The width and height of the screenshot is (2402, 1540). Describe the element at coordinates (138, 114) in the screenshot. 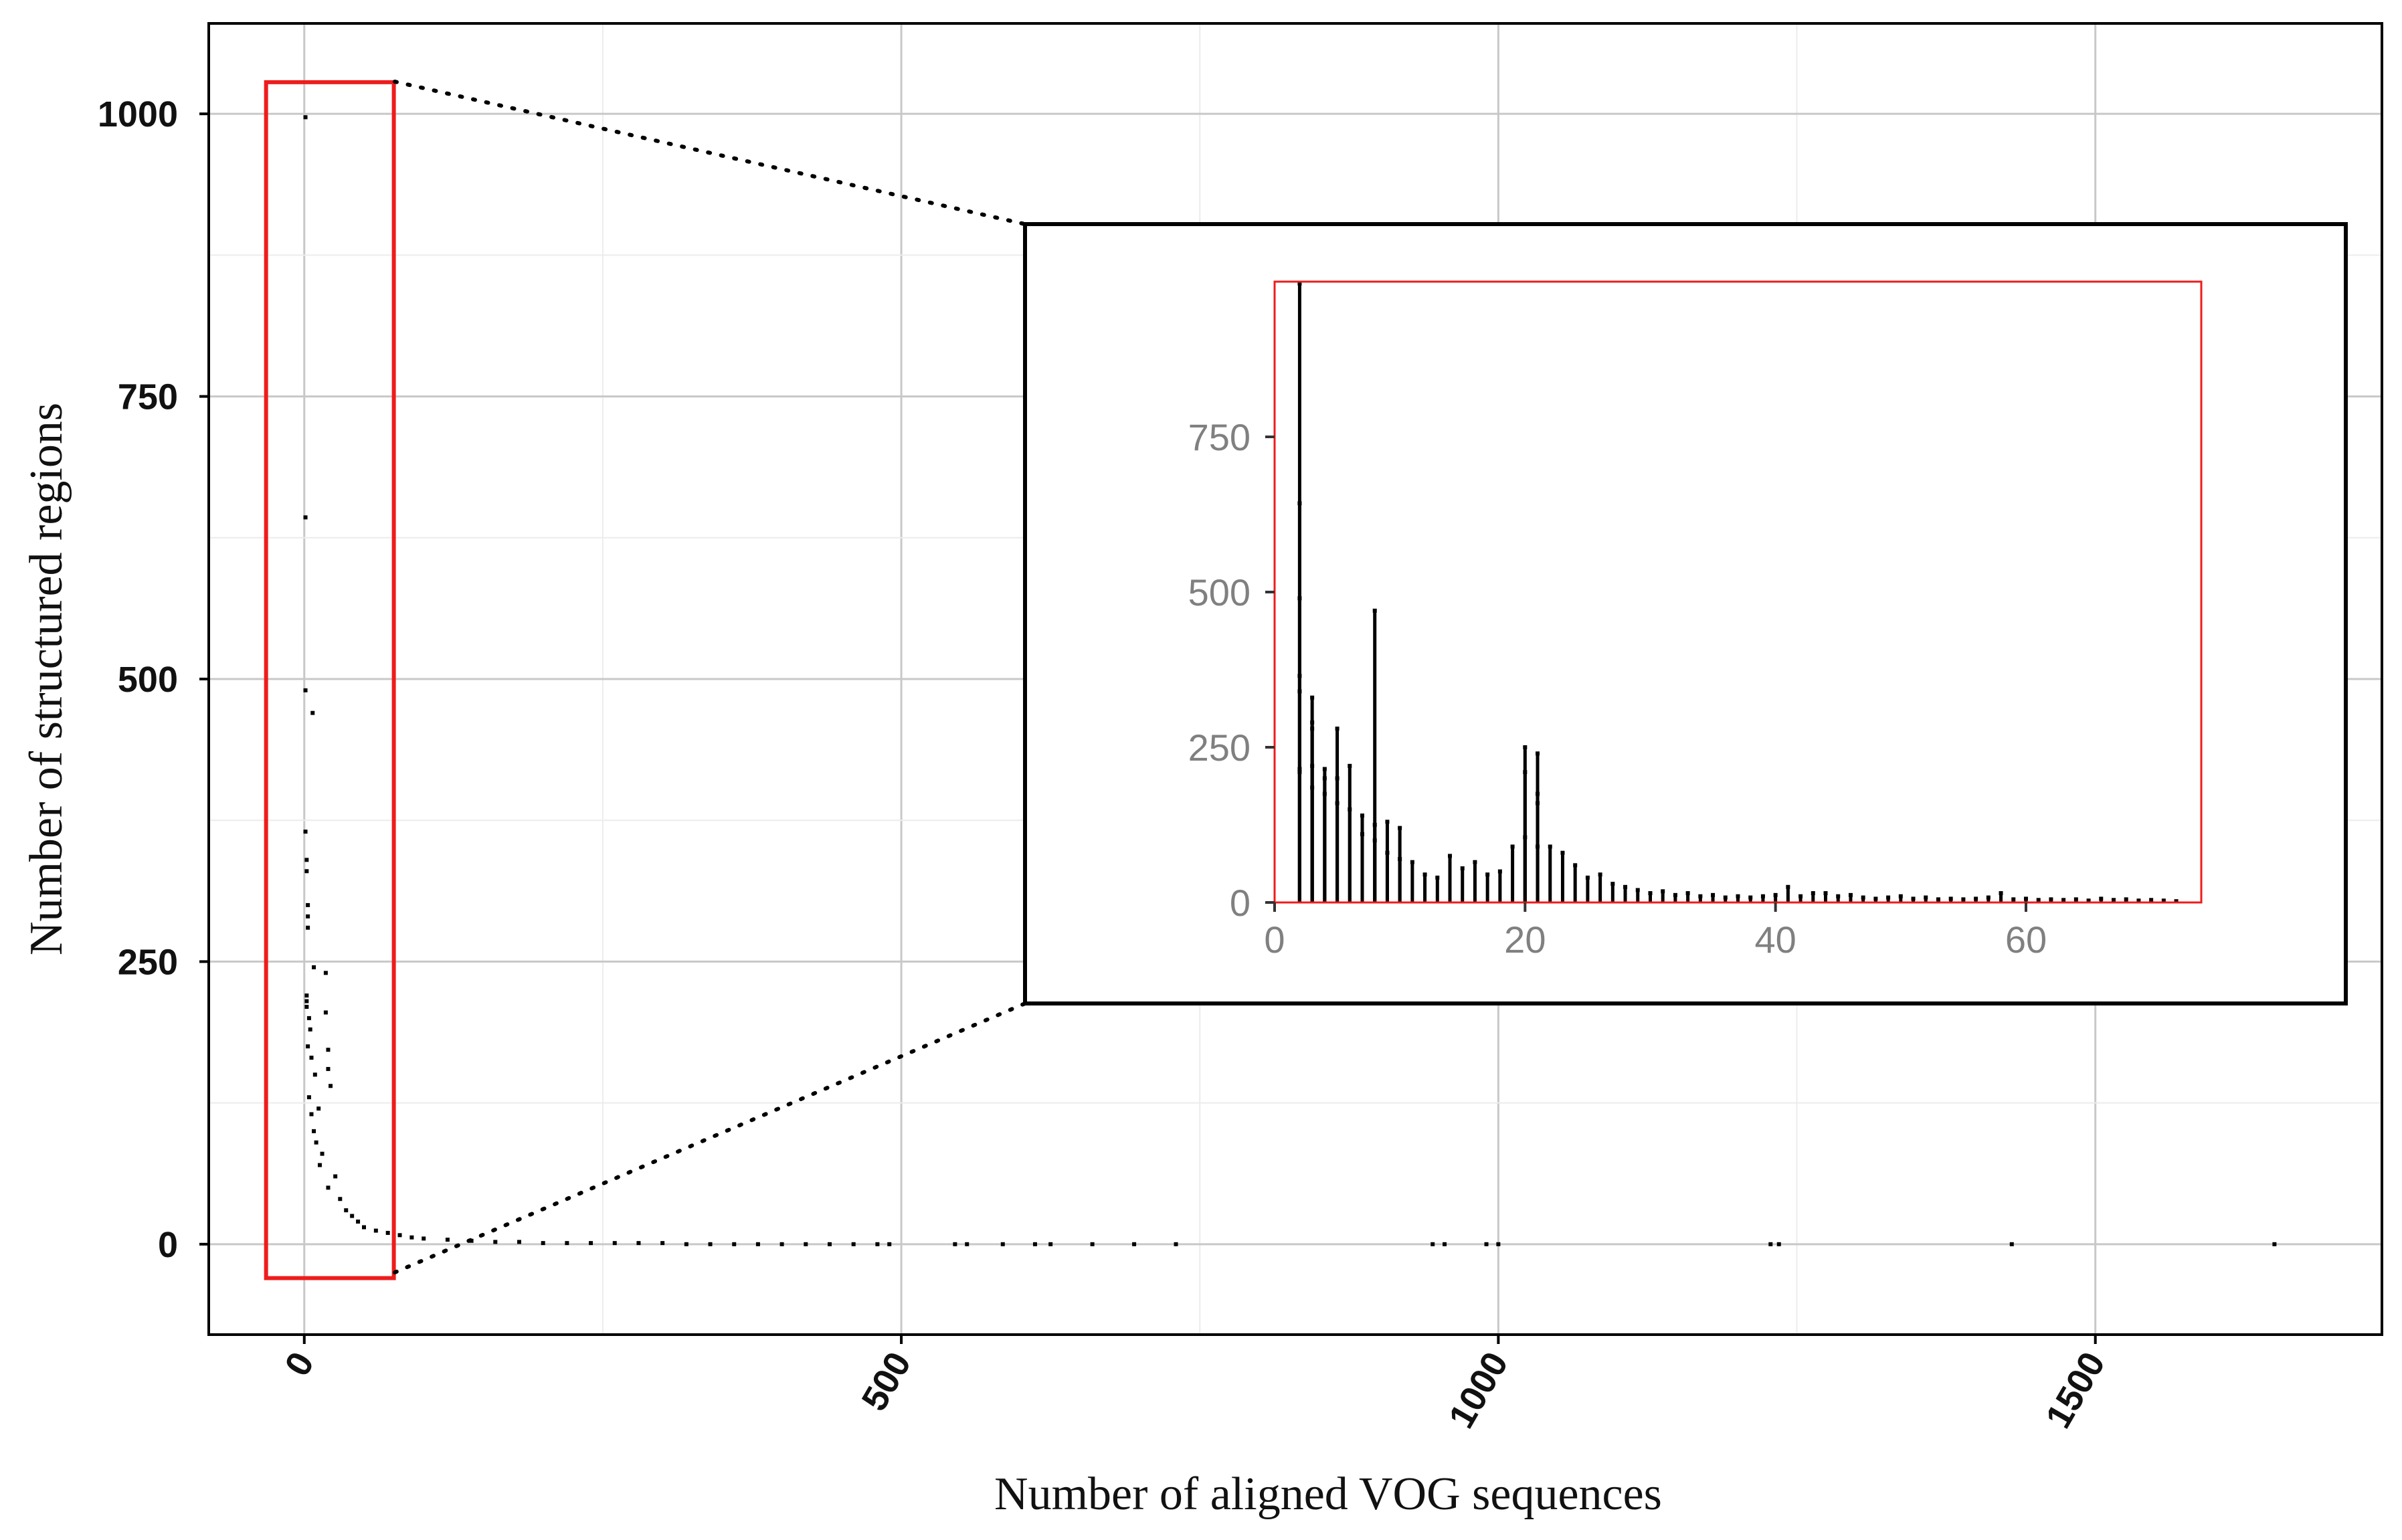

I see `y-tick-label: 1000` at that location.